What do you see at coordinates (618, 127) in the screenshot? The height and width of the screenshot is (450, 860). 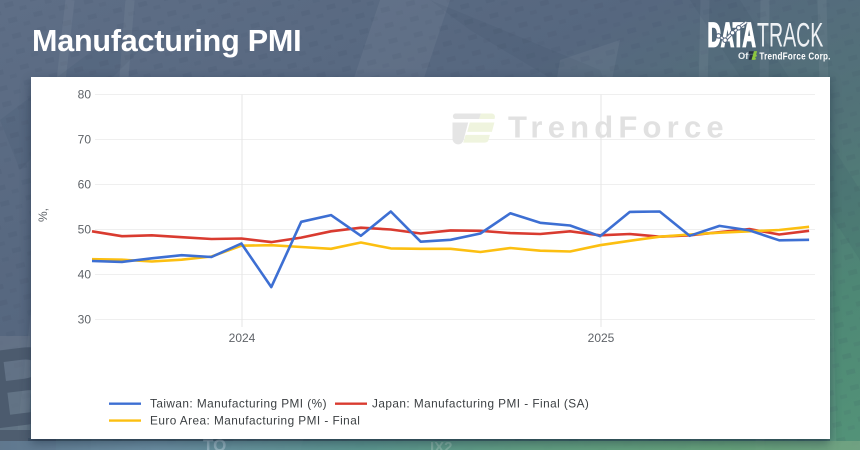 I see `svg-text: TrendForce` at bounding box center [618, 127].